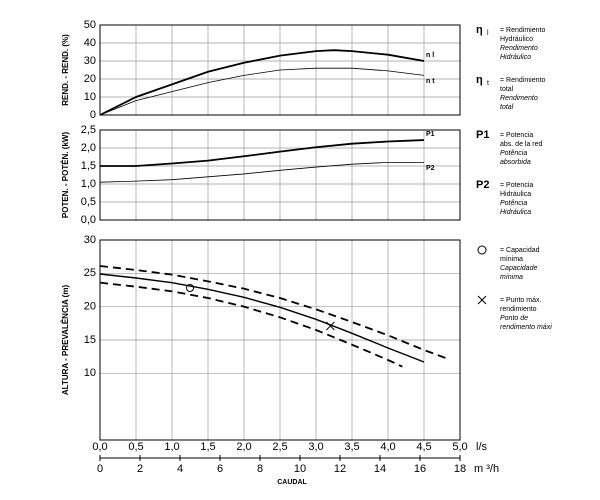  What do you see at coordinates (526, 327) in the screenshot?
I see `legend-text: rendimento máxi` at bounding box center [526, 327].